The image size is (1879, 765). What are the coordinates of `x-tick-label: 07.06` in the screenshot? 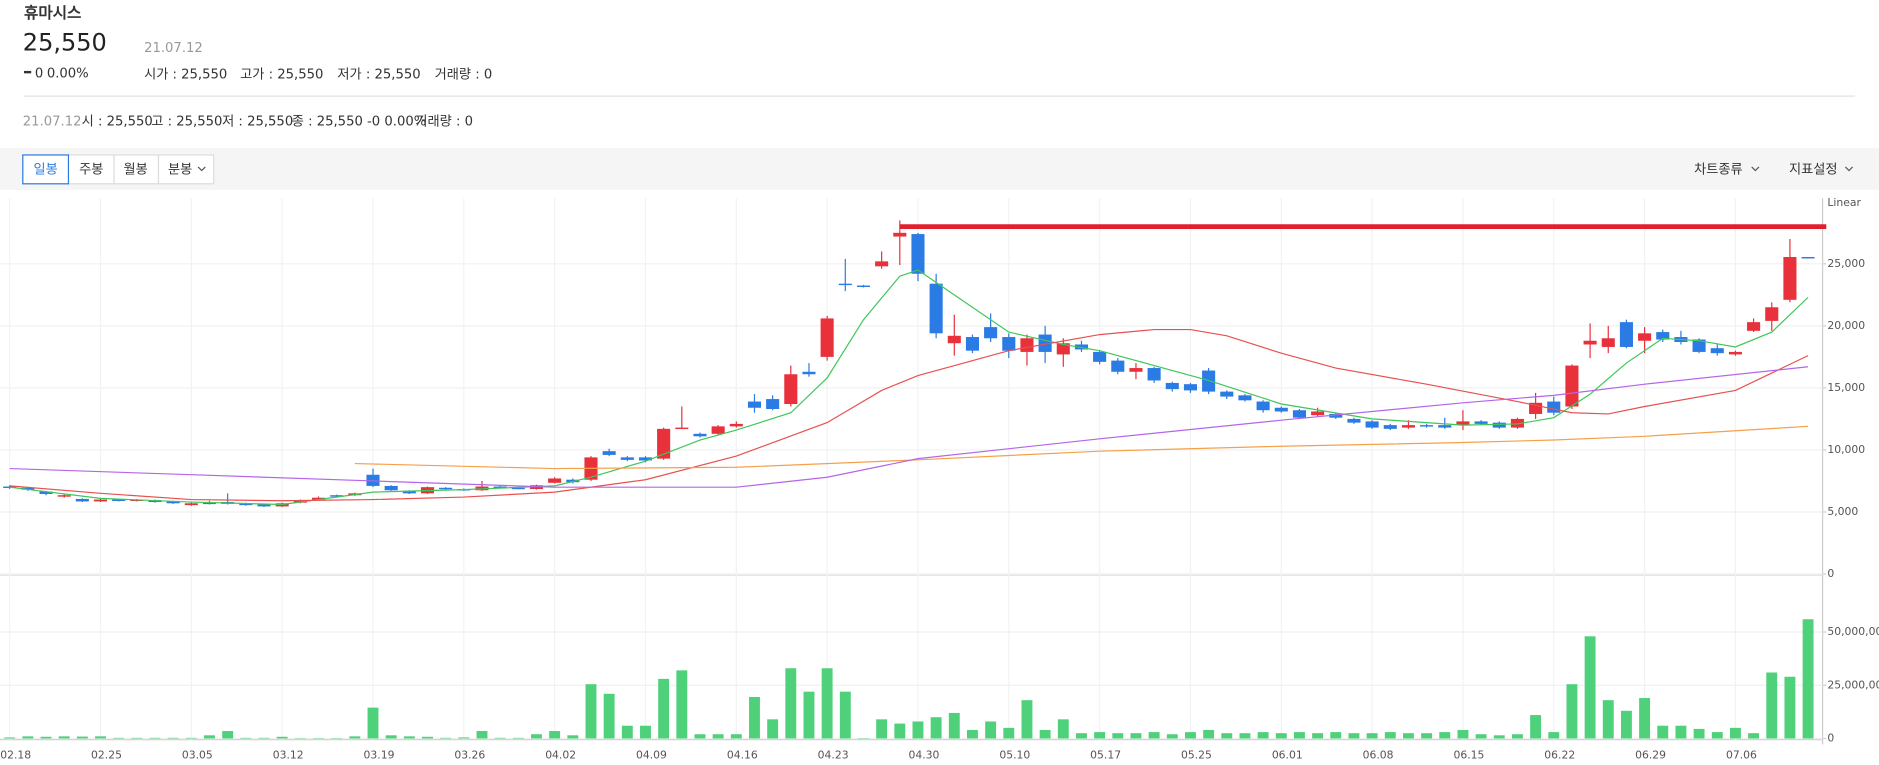 It's located at (1741, 754).